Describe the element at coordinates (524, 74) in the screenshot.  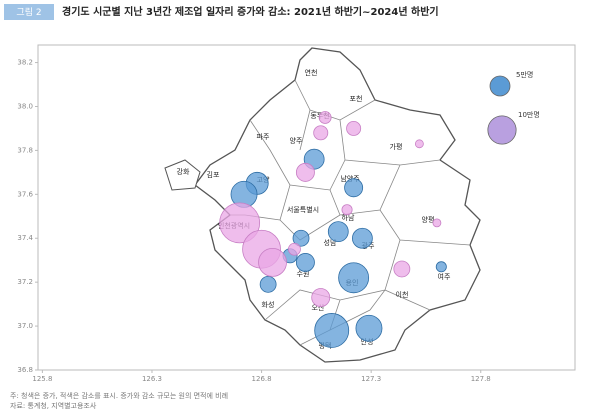
I see `legend-label: 5만명` at that location.